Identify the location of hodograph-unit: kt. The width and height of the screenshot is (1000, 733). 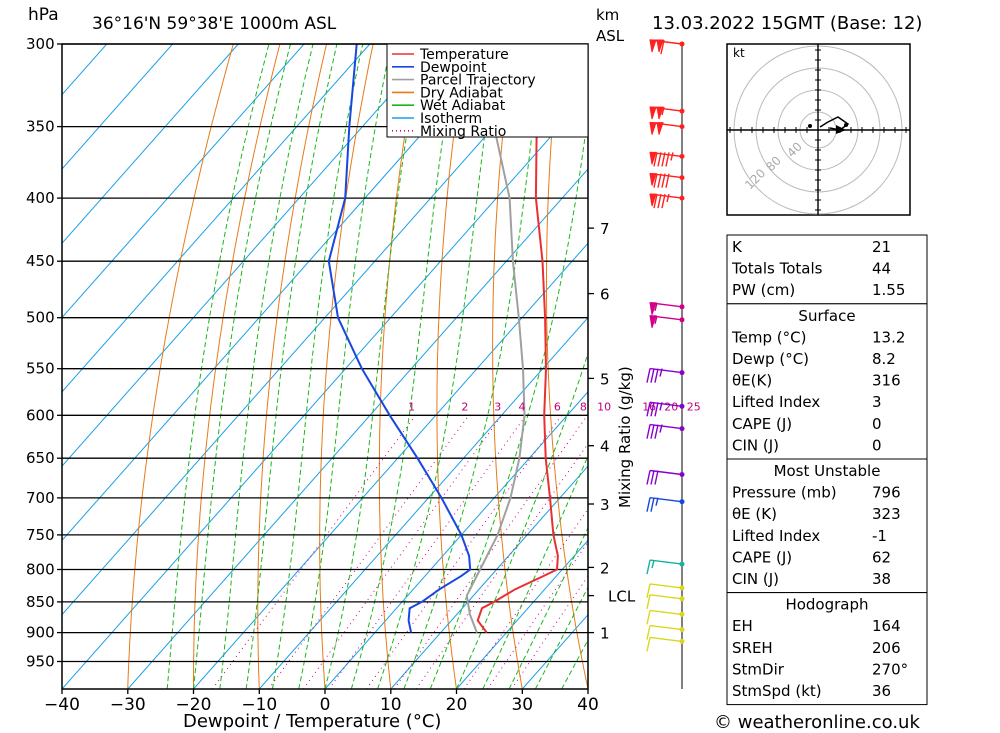
(739, 53).